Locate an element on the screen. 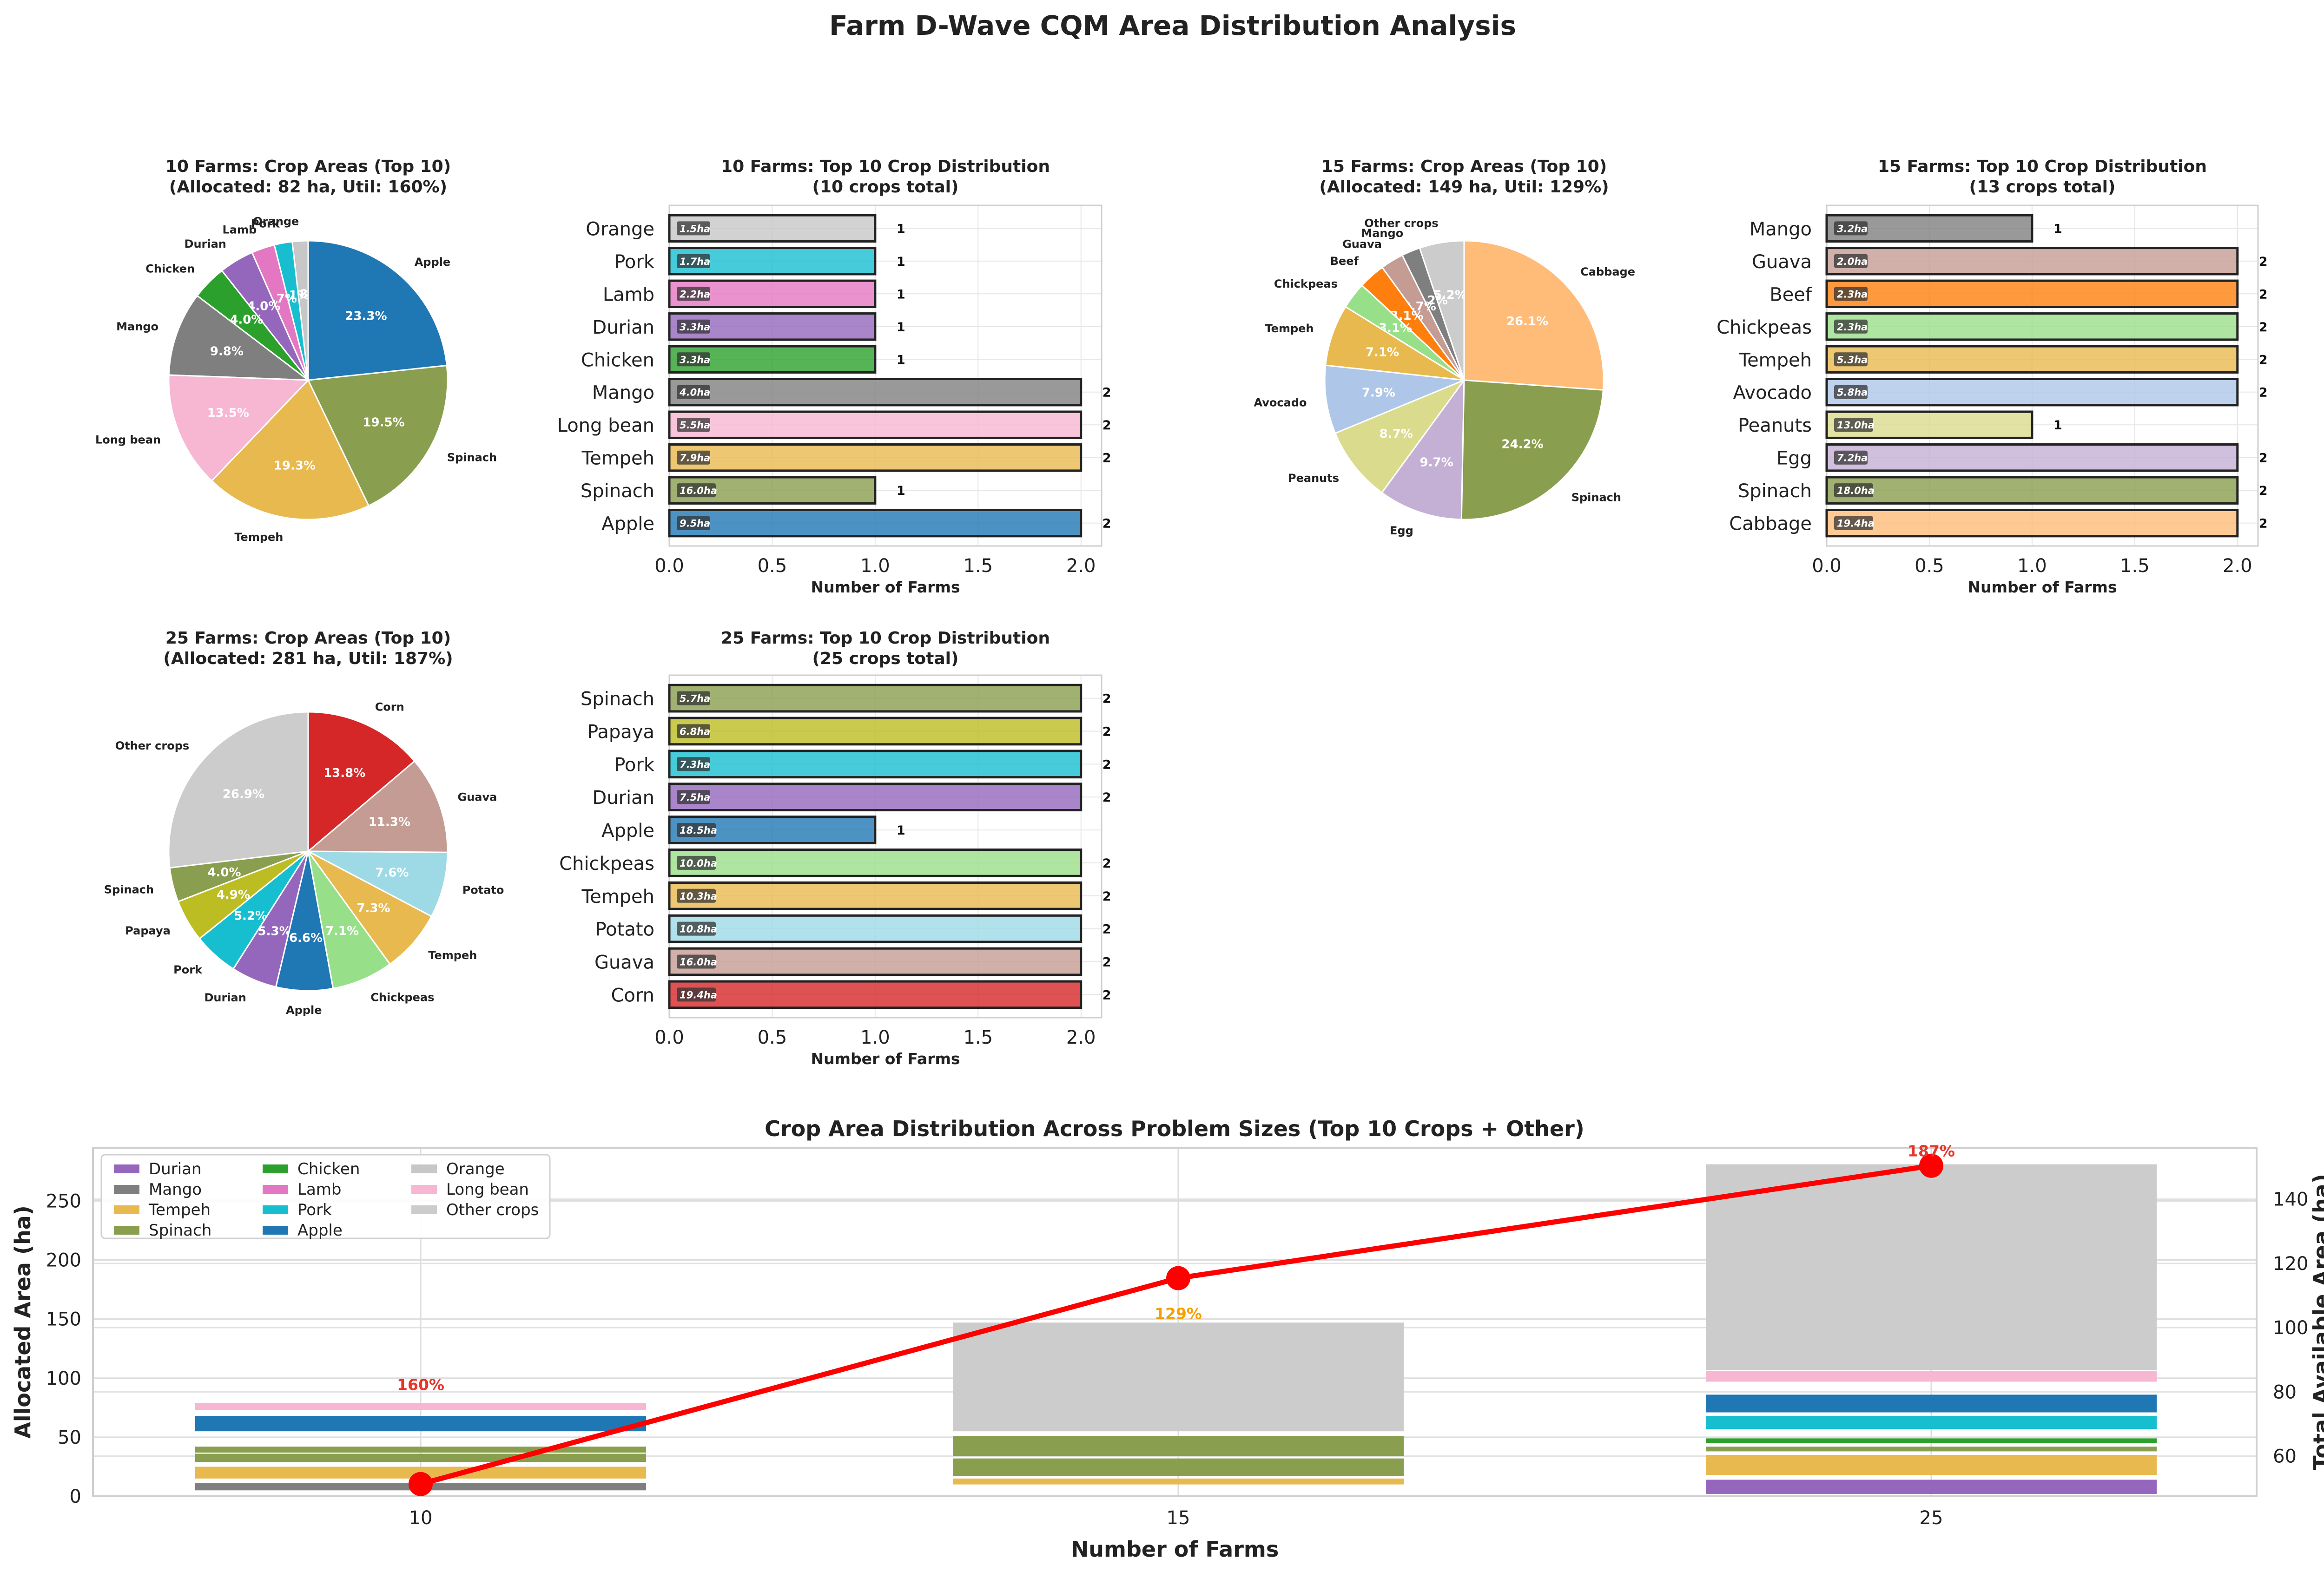  legend-label: Durian is located at coordinates (175, 1169).